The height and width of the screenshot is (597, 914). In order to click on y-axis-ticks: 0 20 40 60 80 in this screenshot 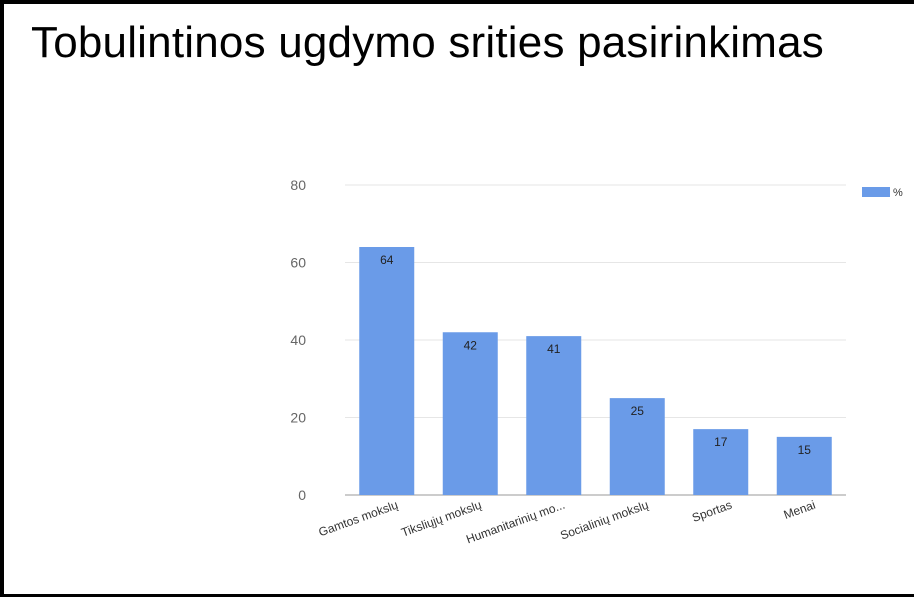, I will do `click(298, 340)`.